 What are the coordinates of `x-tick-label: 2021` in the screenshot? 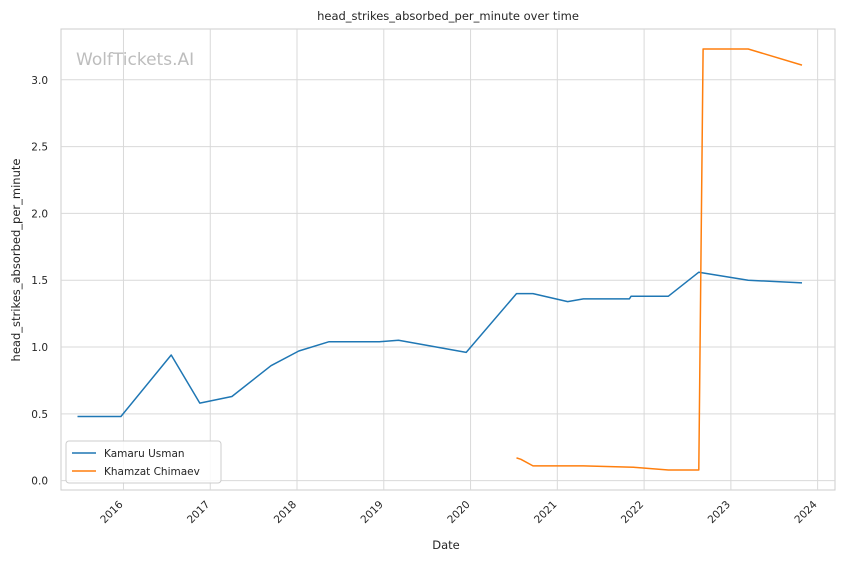 It's located at (545, 512).